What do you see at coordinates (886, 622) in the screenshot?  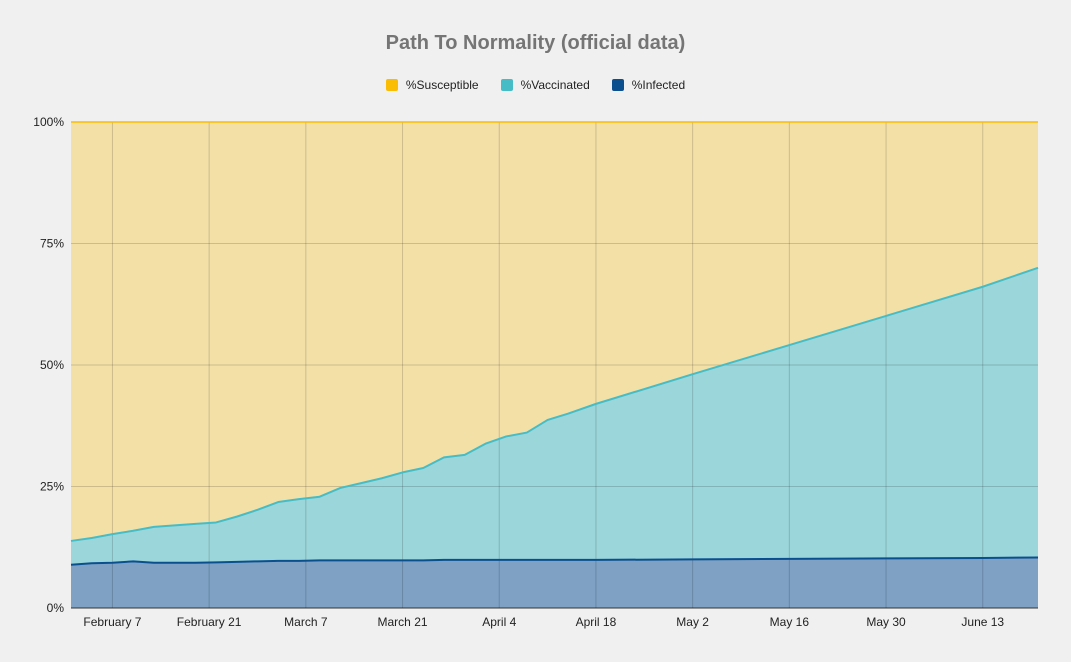 I see `x-tick-label: May 30` at bounding box center [886, 622].